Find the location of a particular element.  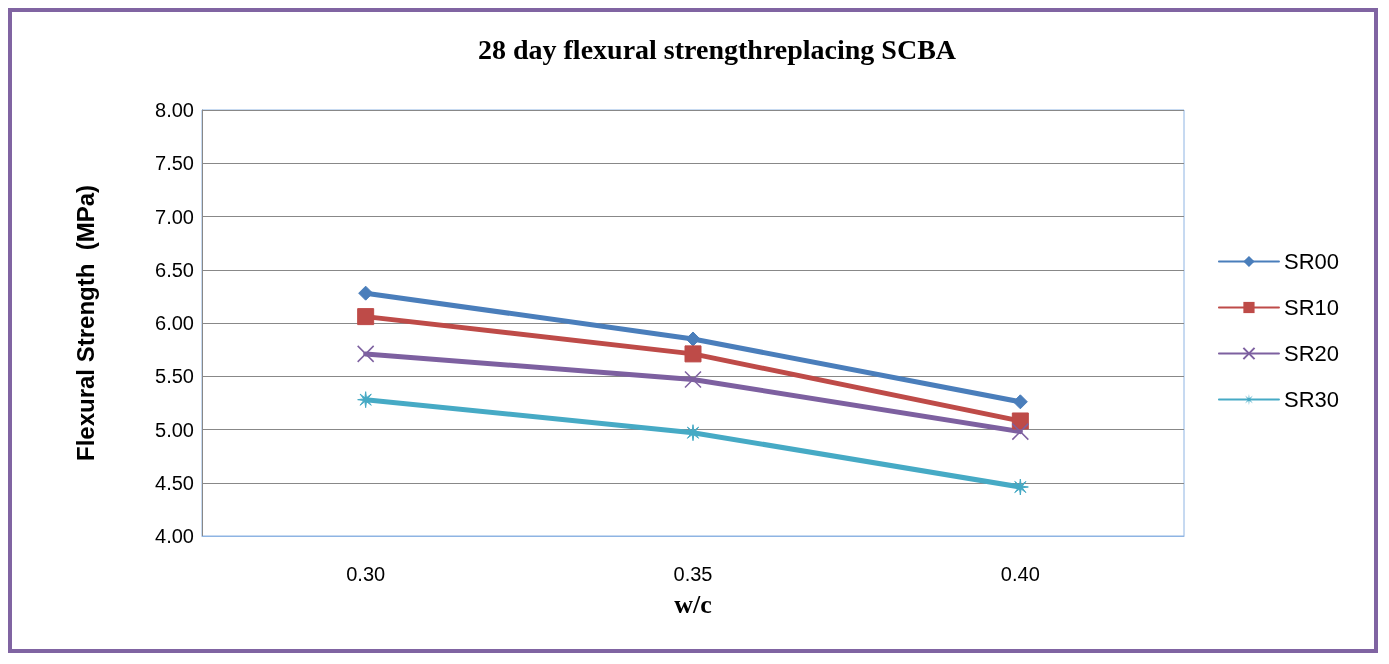

y-tick-label: 4.50 is located at coordinates (174, 482).